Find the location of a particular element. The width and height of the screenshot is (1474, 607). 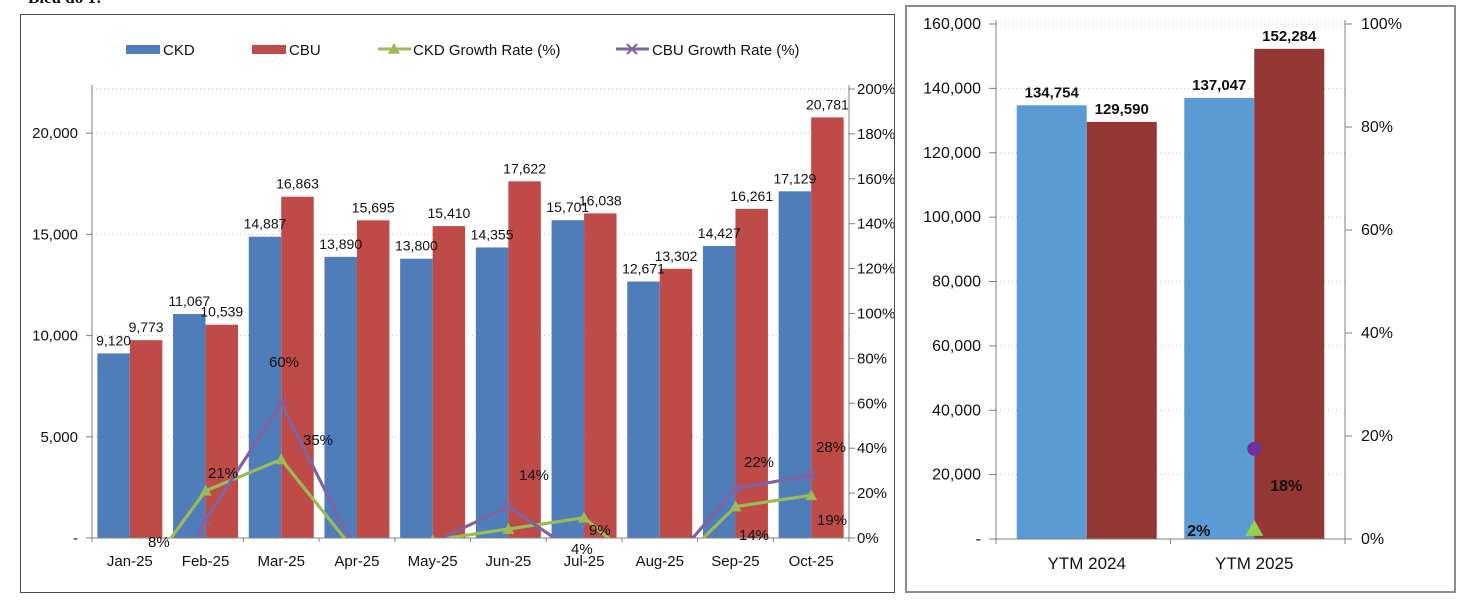

ckd-growth-label: 19% is located at coordinates (832, 520).